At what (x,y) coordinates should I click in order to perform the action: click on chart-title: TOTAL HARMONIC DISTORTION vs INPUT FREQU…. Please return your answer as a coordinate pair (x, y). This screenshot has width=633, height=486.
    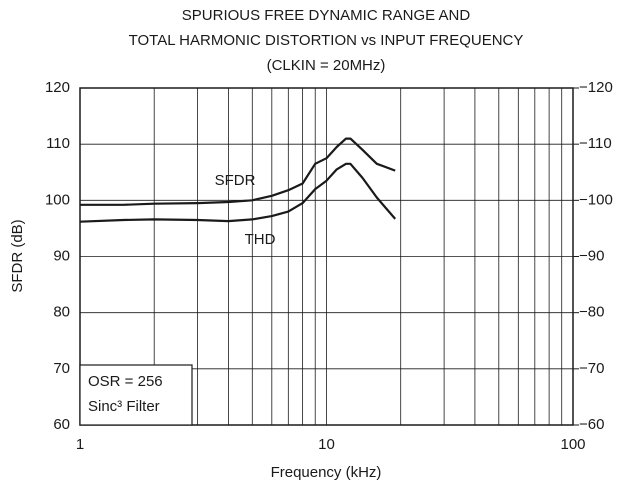
    Looking at the image, I should click on (326, 40).